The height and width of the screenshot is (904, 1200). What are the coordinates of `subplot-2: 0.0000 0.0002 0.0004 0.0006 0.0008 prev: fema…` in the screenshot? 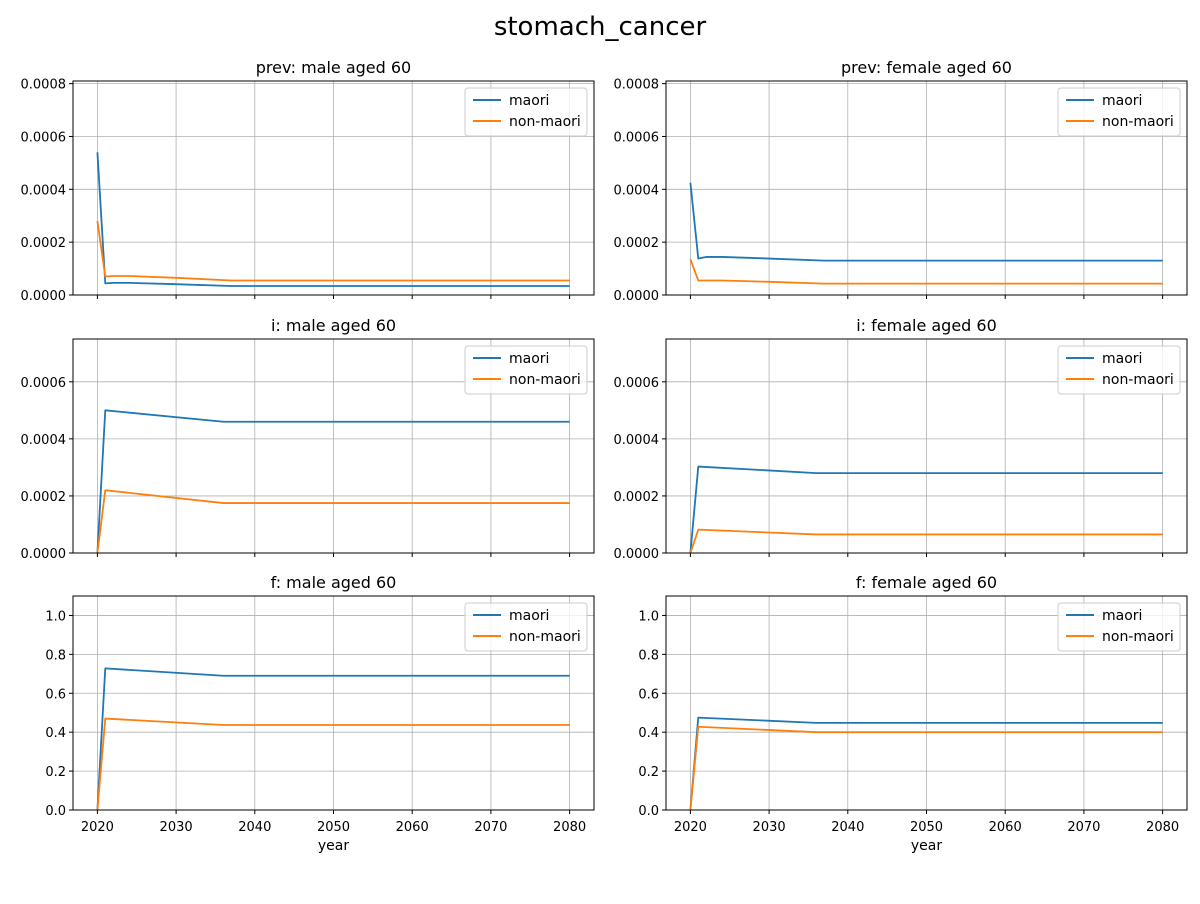 It's located at (901, 181).